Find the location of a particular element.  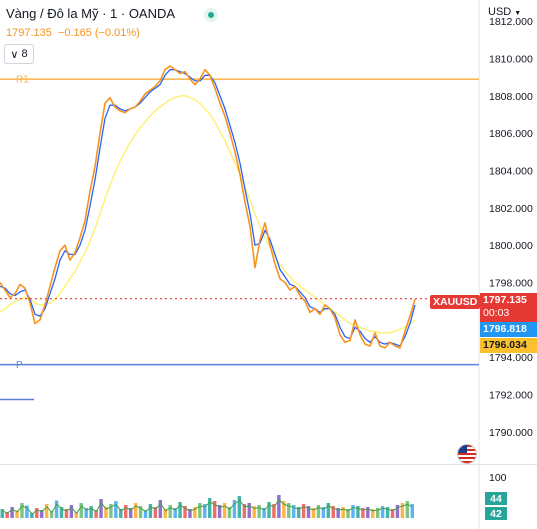

collapse-indicators-button: ∨ 8 is located at coordinates (19, 54).